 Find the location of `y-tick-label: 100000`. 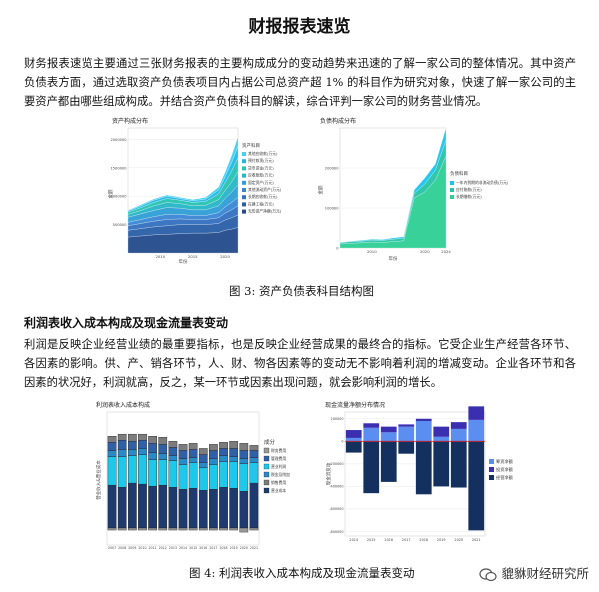

y-tick-label: 100000 is located at coordinates (332, 209).